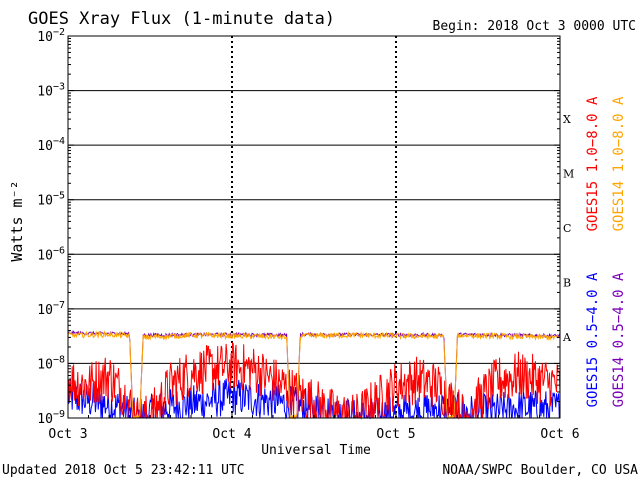  What do you see at coordinates (593, 163) in the screenshot?
I see `legend-goes15_long: GOES15 1.0−8.0 A` at bounding box center [593, 163].